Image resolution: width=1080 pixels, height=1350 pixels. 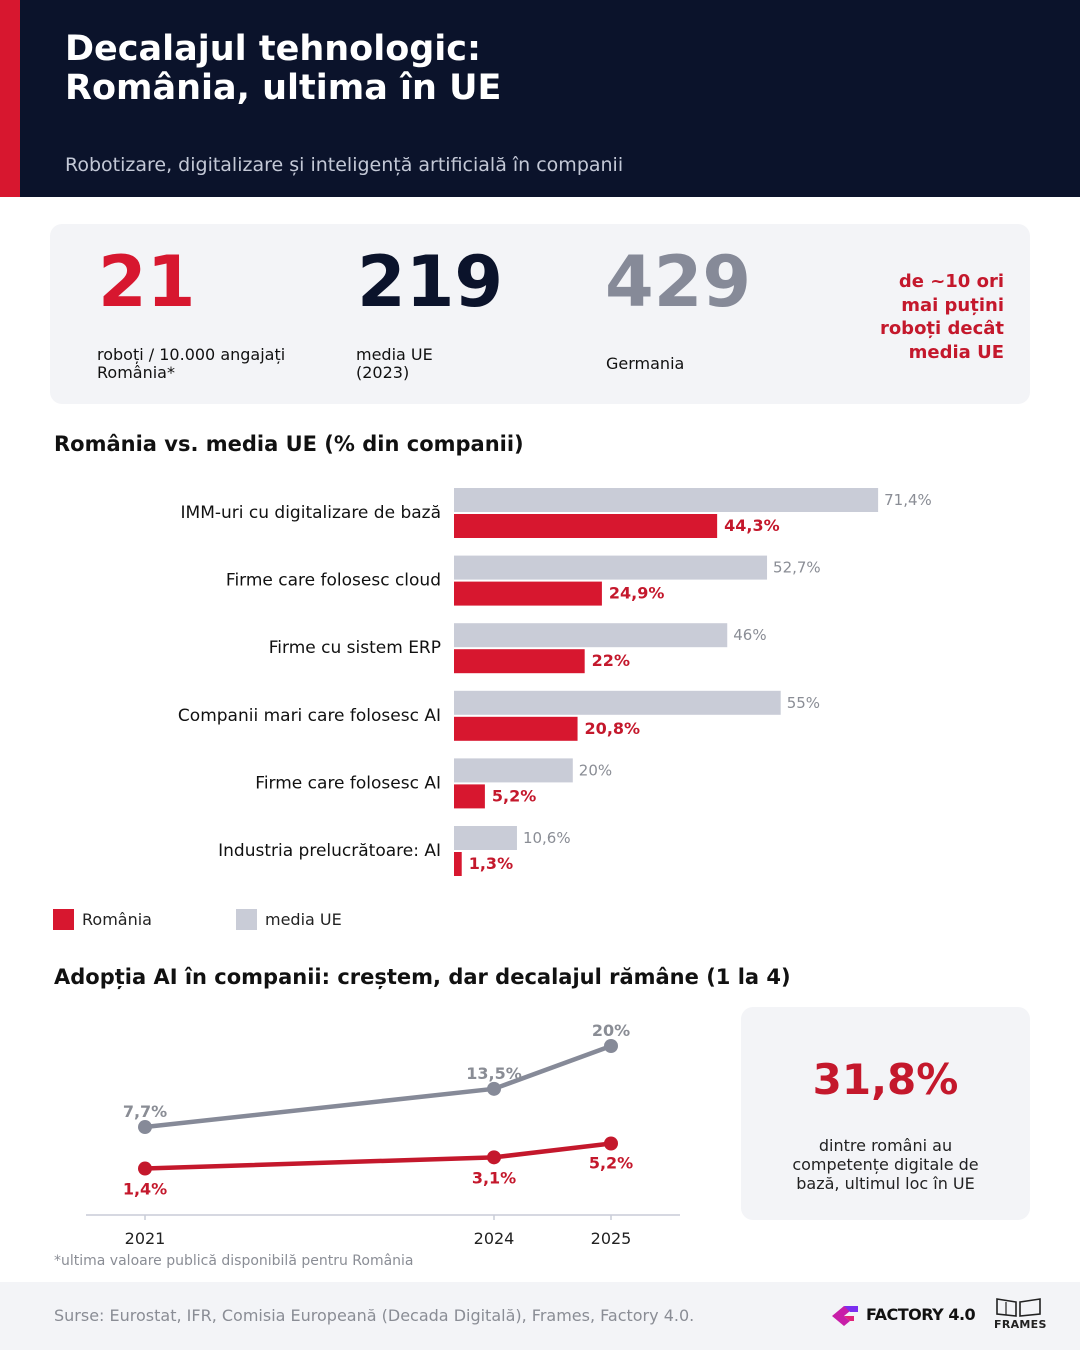 I want to click on stat-eu-value: 219, so click(x=430, y=282).